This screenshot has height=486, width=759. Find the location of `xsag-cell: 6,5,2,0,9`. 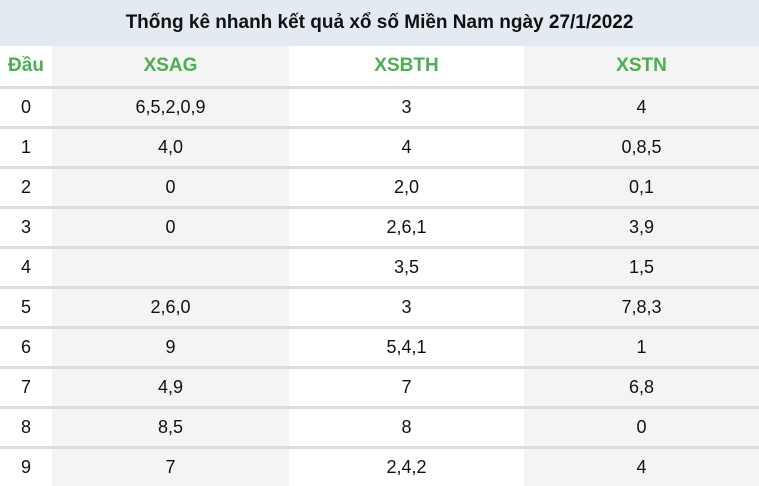

xsag-cell: 6,5,2,0,9 is located at coordinates (170, 108).